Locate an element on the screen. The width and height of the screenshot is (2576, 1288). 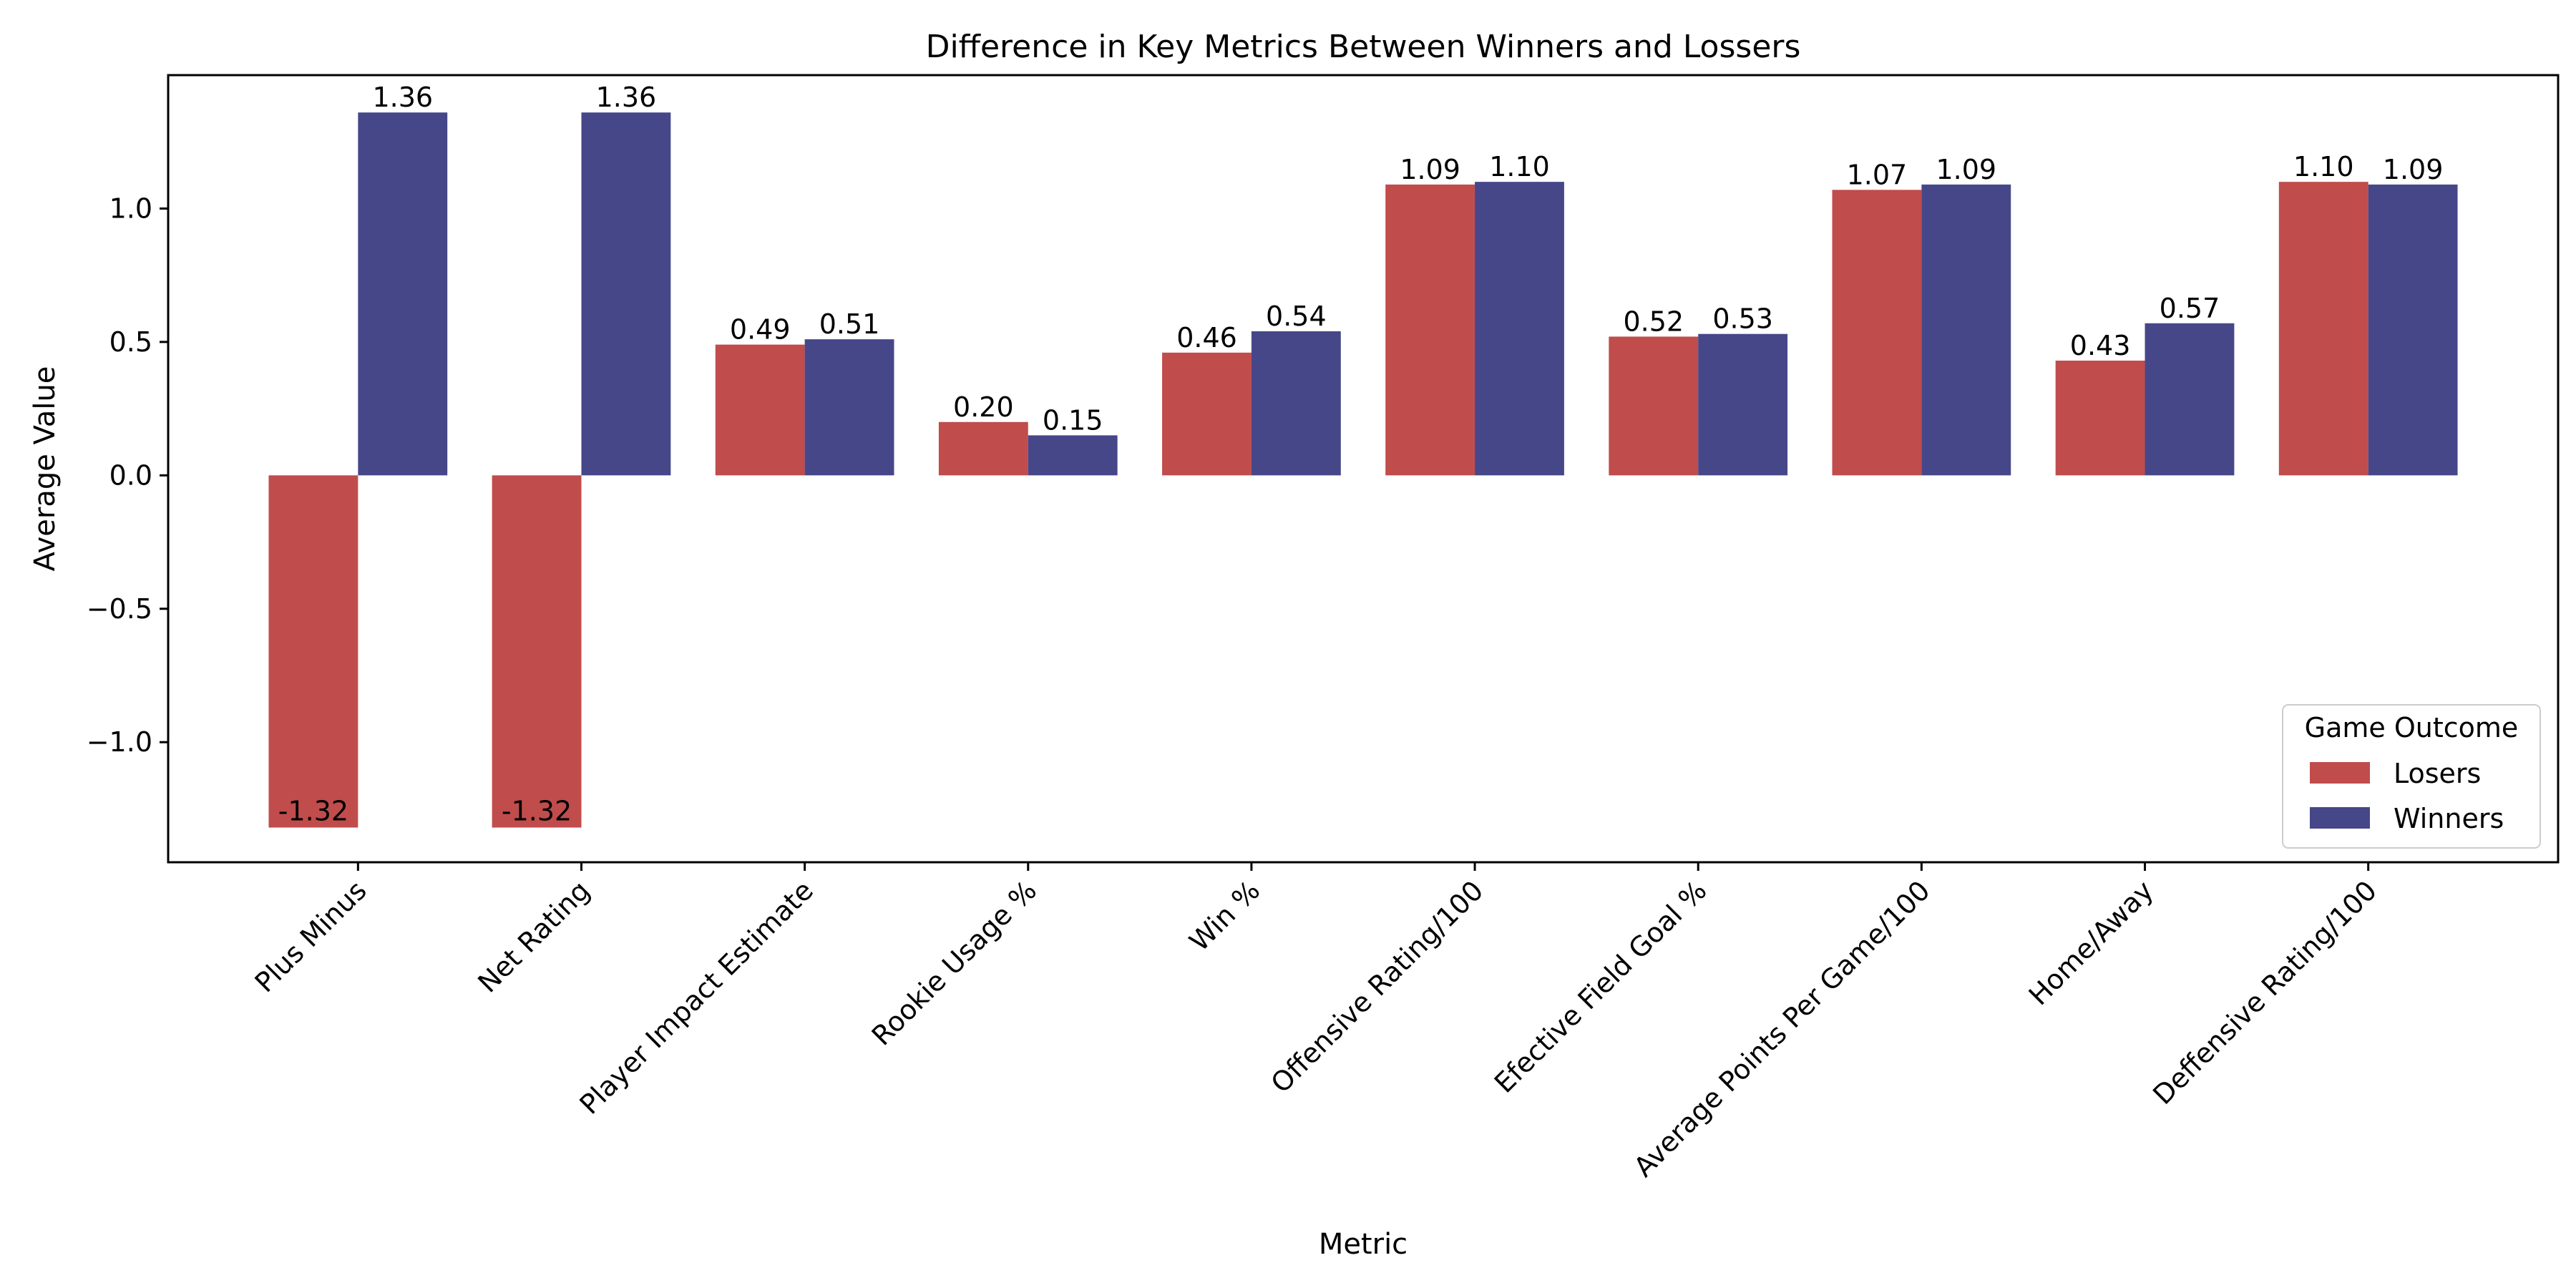
data-label-losers-efective-field-goal: 0.52 is located at coordinates (1653, 321).